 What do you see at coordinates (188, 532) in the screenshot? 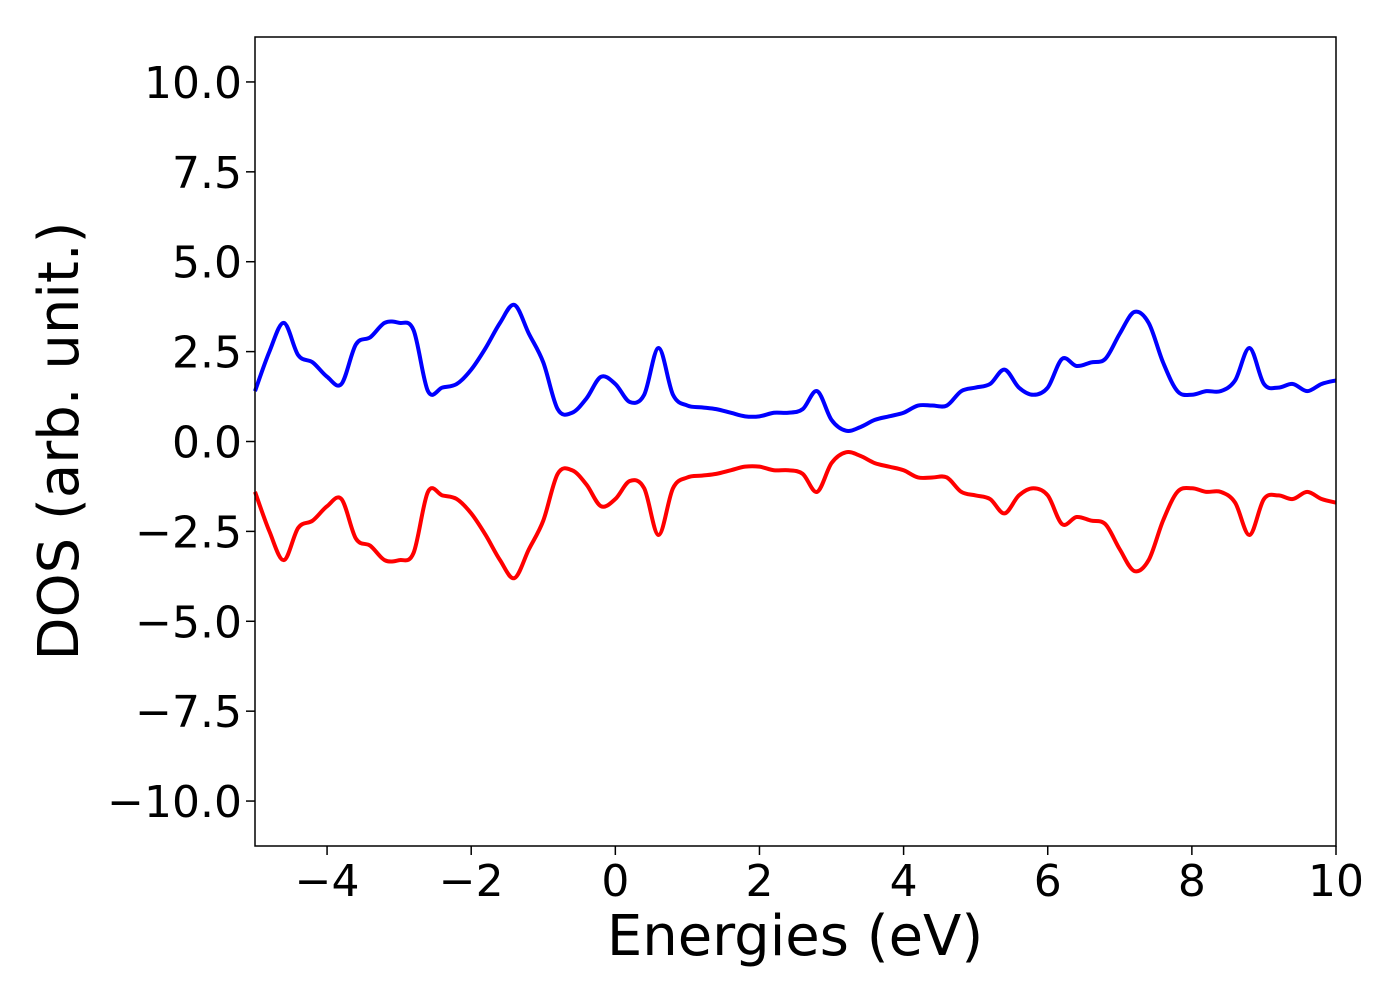
I see `y-tick-label: −2.5` at bounding box center [188, 532].